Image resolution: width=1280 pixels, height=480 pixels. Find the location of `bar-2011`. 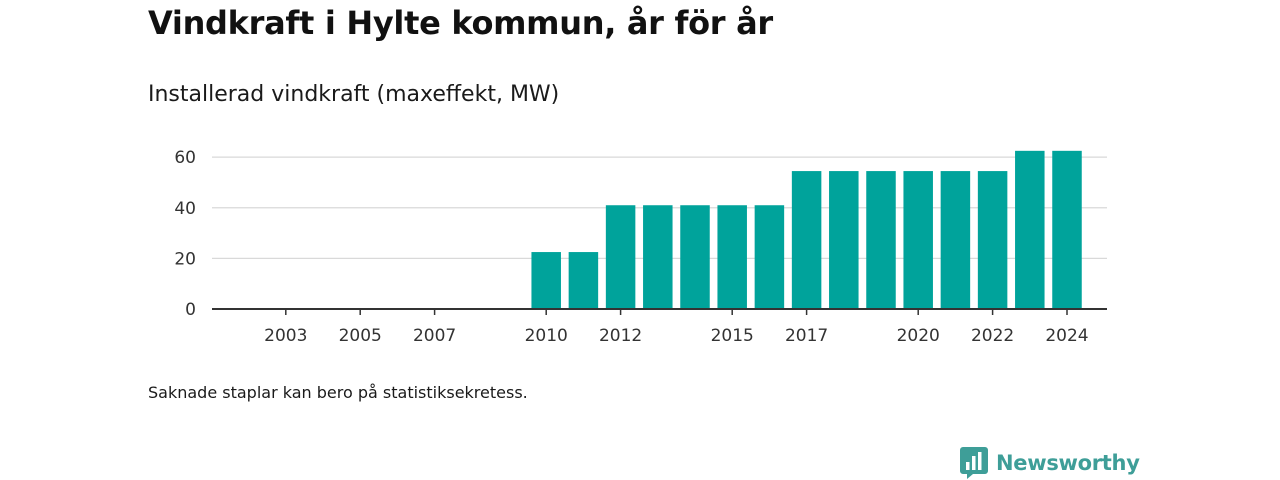

bar-2011 is located at coordinates (583, 280).